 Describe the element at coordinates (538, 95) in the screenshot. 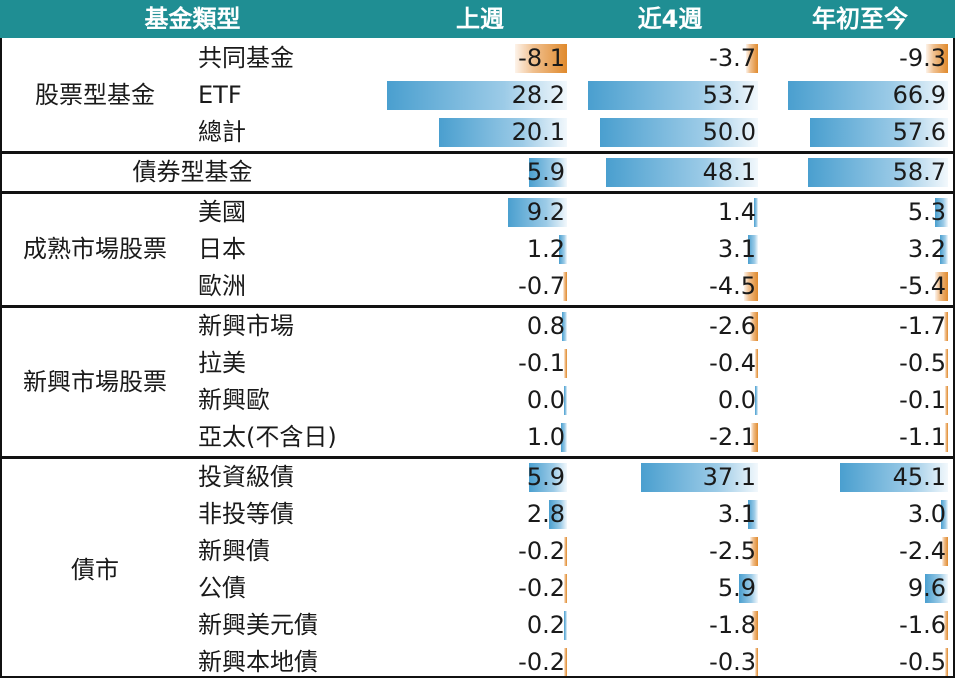

I see `value-cell: 28.2` at that location.